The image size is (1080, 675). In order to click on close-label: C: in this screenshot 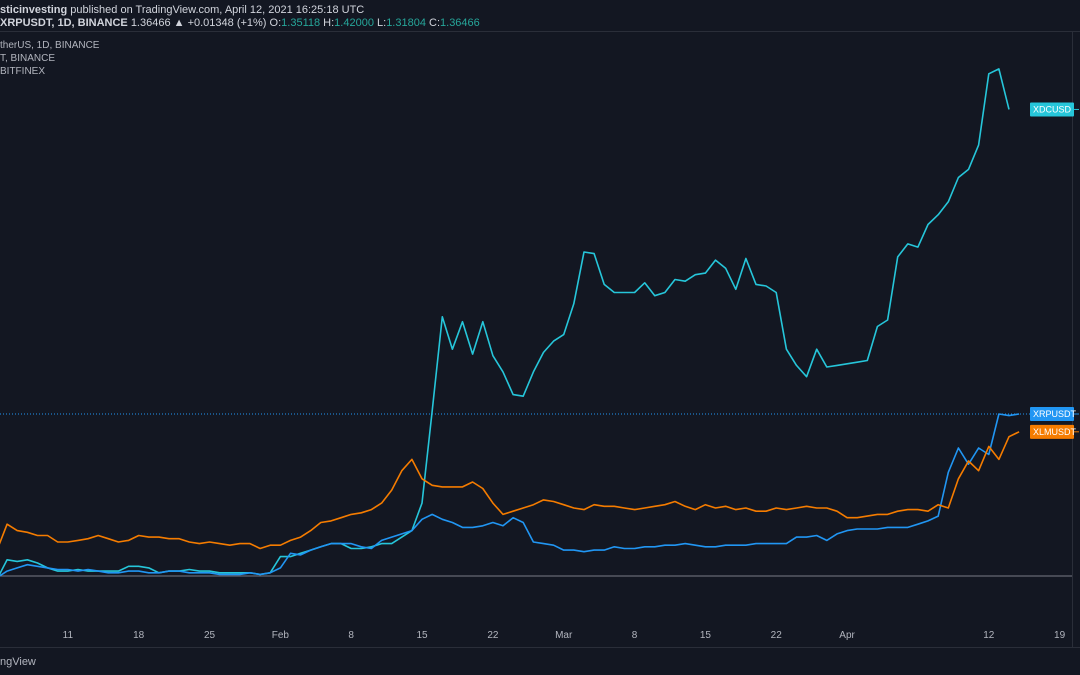, I will do `click(435, 23)`.